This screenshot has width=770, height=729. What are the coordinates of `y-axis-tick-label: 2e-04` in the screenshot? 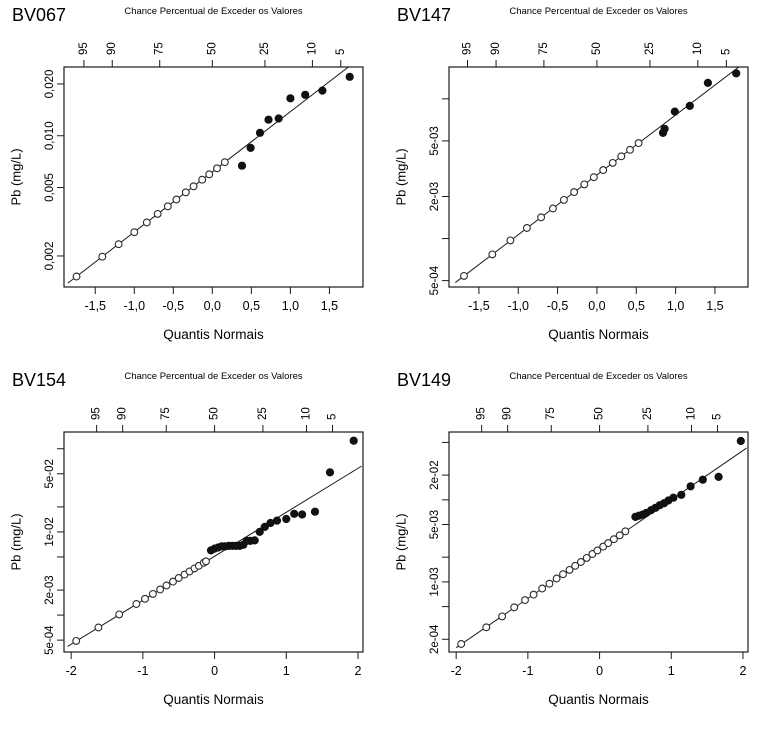 It's located at (435, 639).